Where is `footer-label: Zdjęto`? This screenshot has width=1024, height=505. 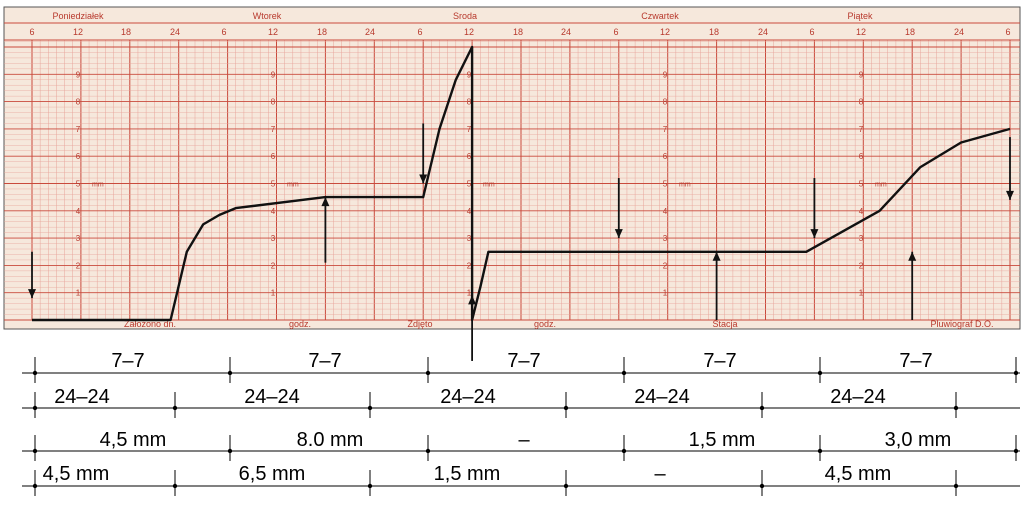 footer-label: Zdjęto is located at coordinates (419, 324).